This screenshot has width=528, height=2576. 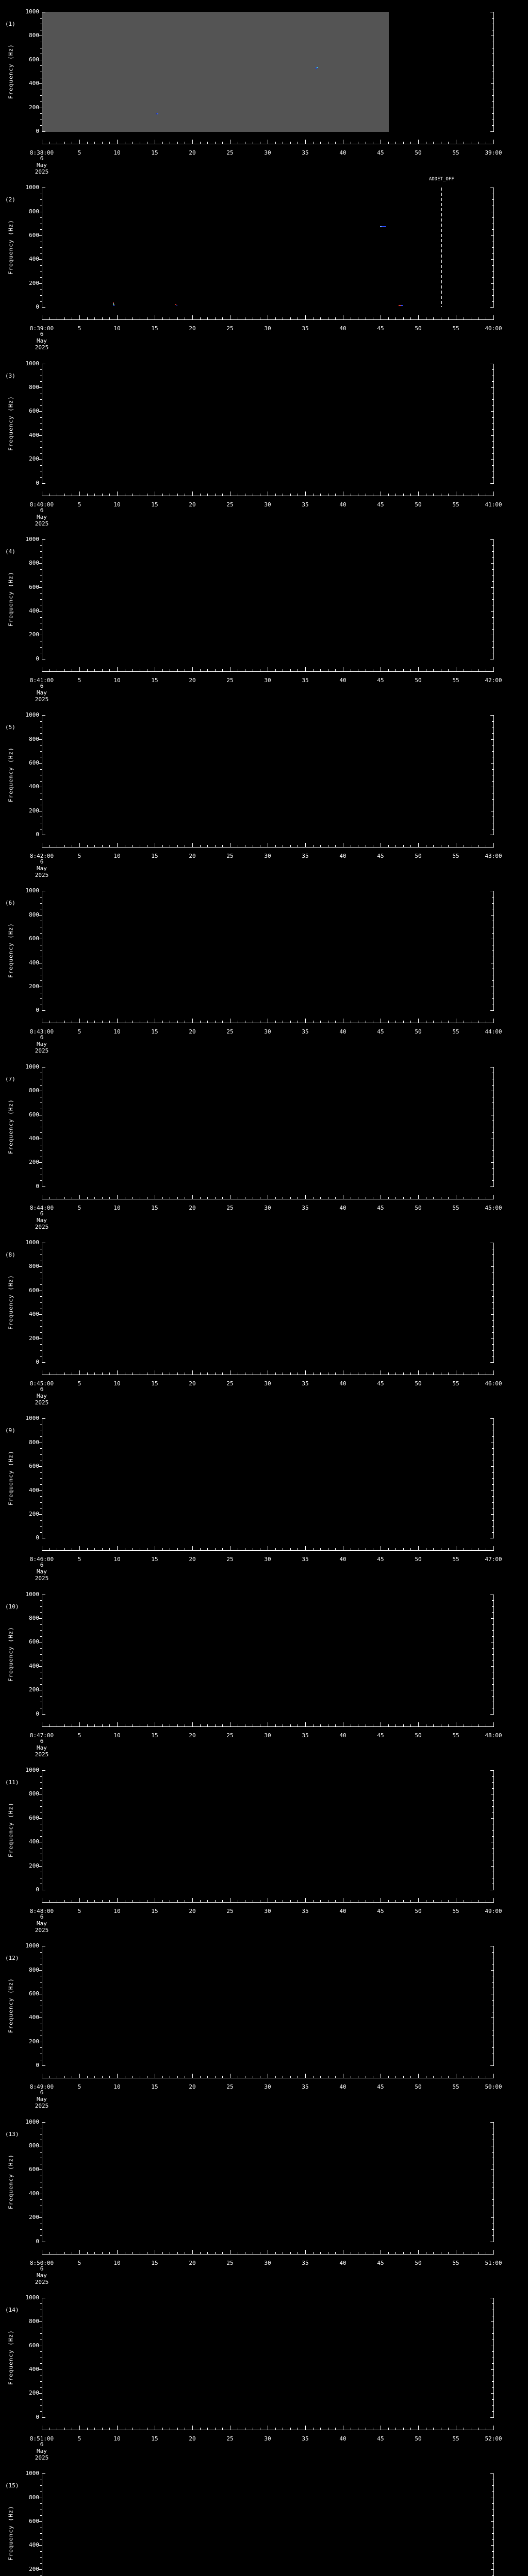 What do you see at coordinates (193, 1559) in the screenshot?
I see `x-tick-label: 20` at bounding box center [193, 1559].